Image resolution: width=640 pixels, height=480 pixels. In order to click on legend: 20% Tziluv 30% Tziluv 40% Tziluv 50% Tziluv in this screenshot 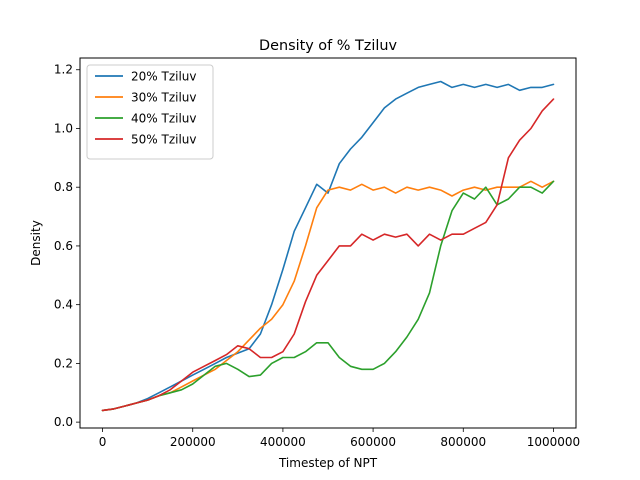, I will do `click(150, 112)`.